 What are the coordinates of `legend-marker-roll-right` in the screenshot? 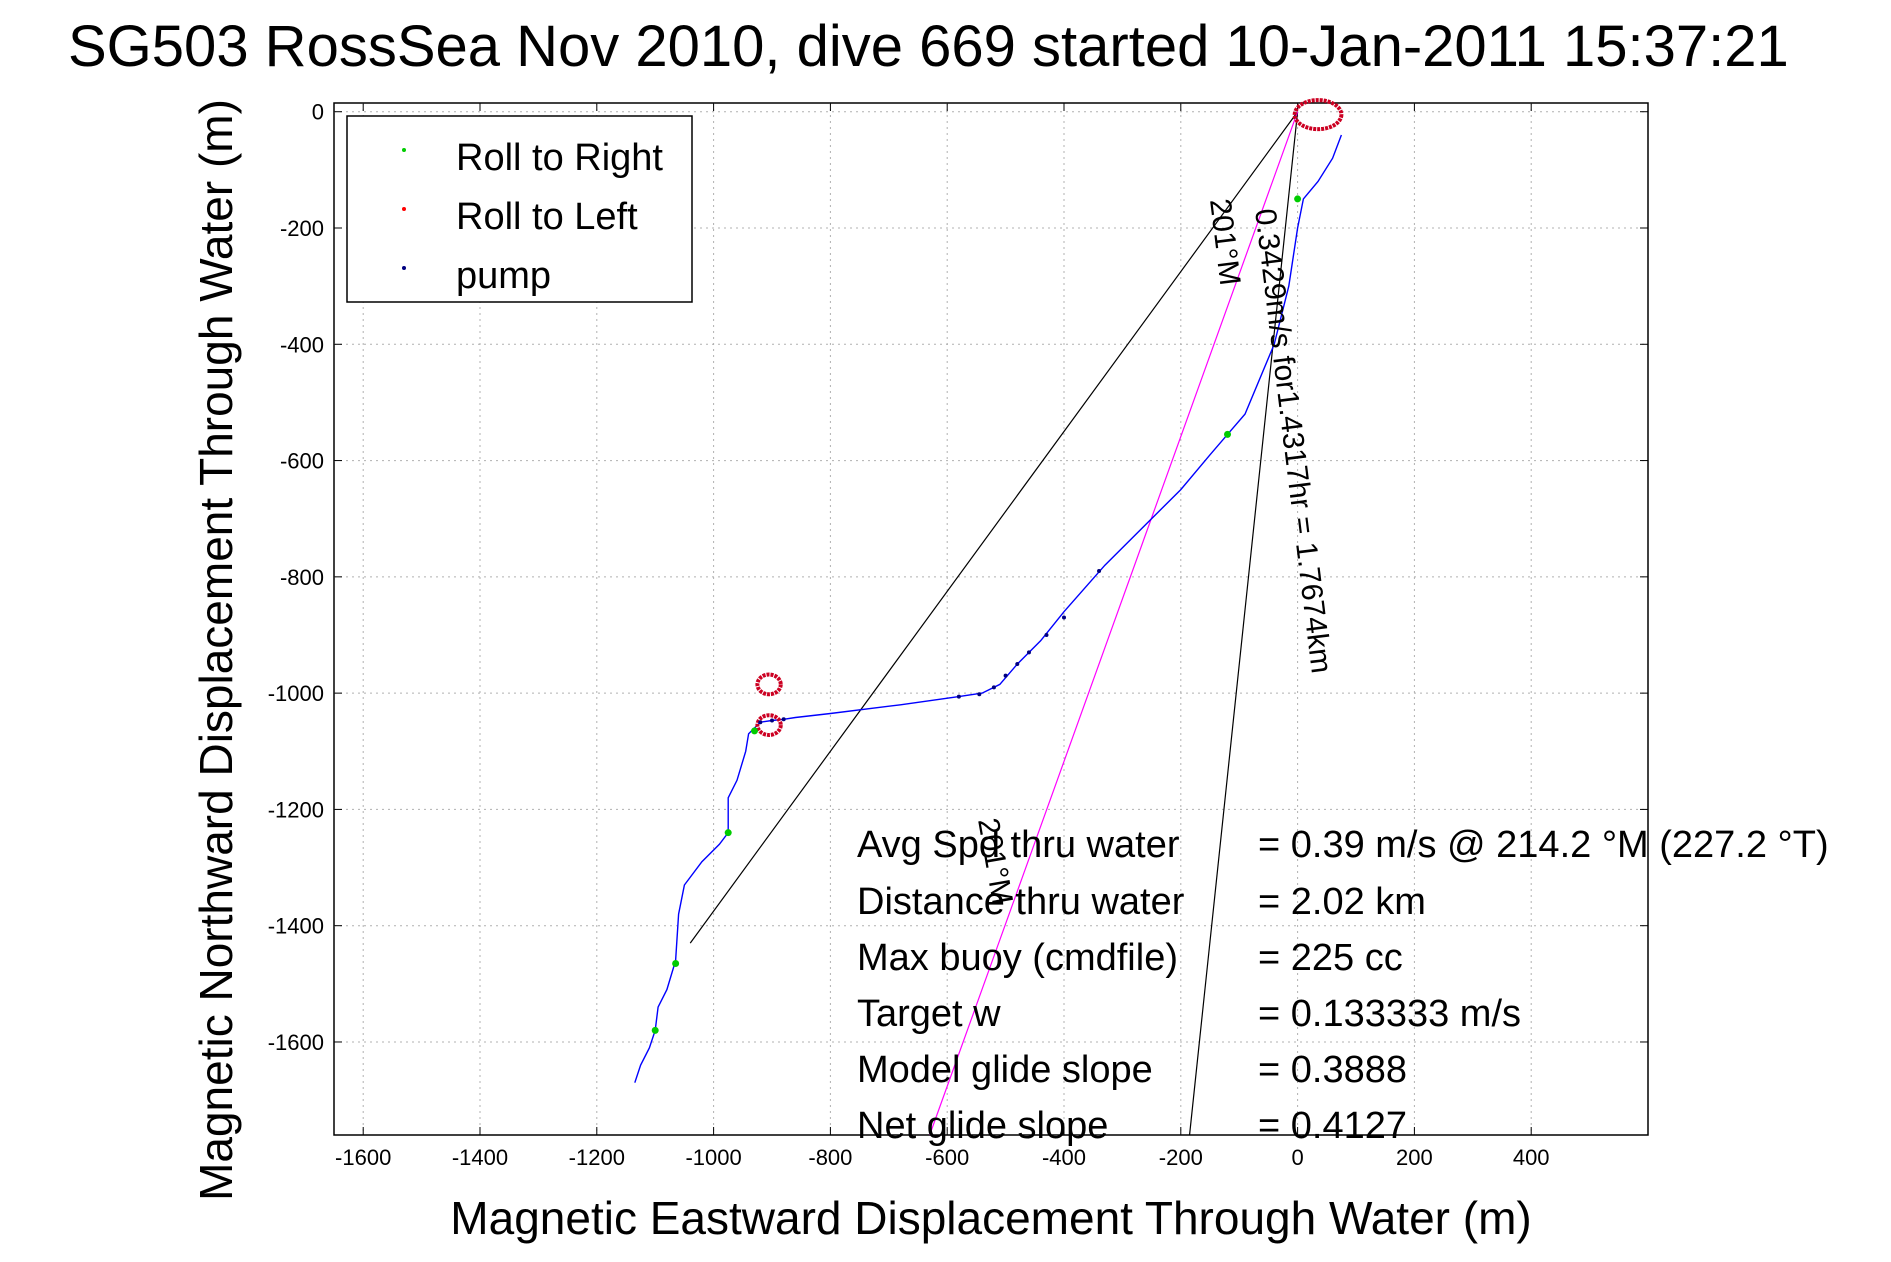 It's located at (404, 150).